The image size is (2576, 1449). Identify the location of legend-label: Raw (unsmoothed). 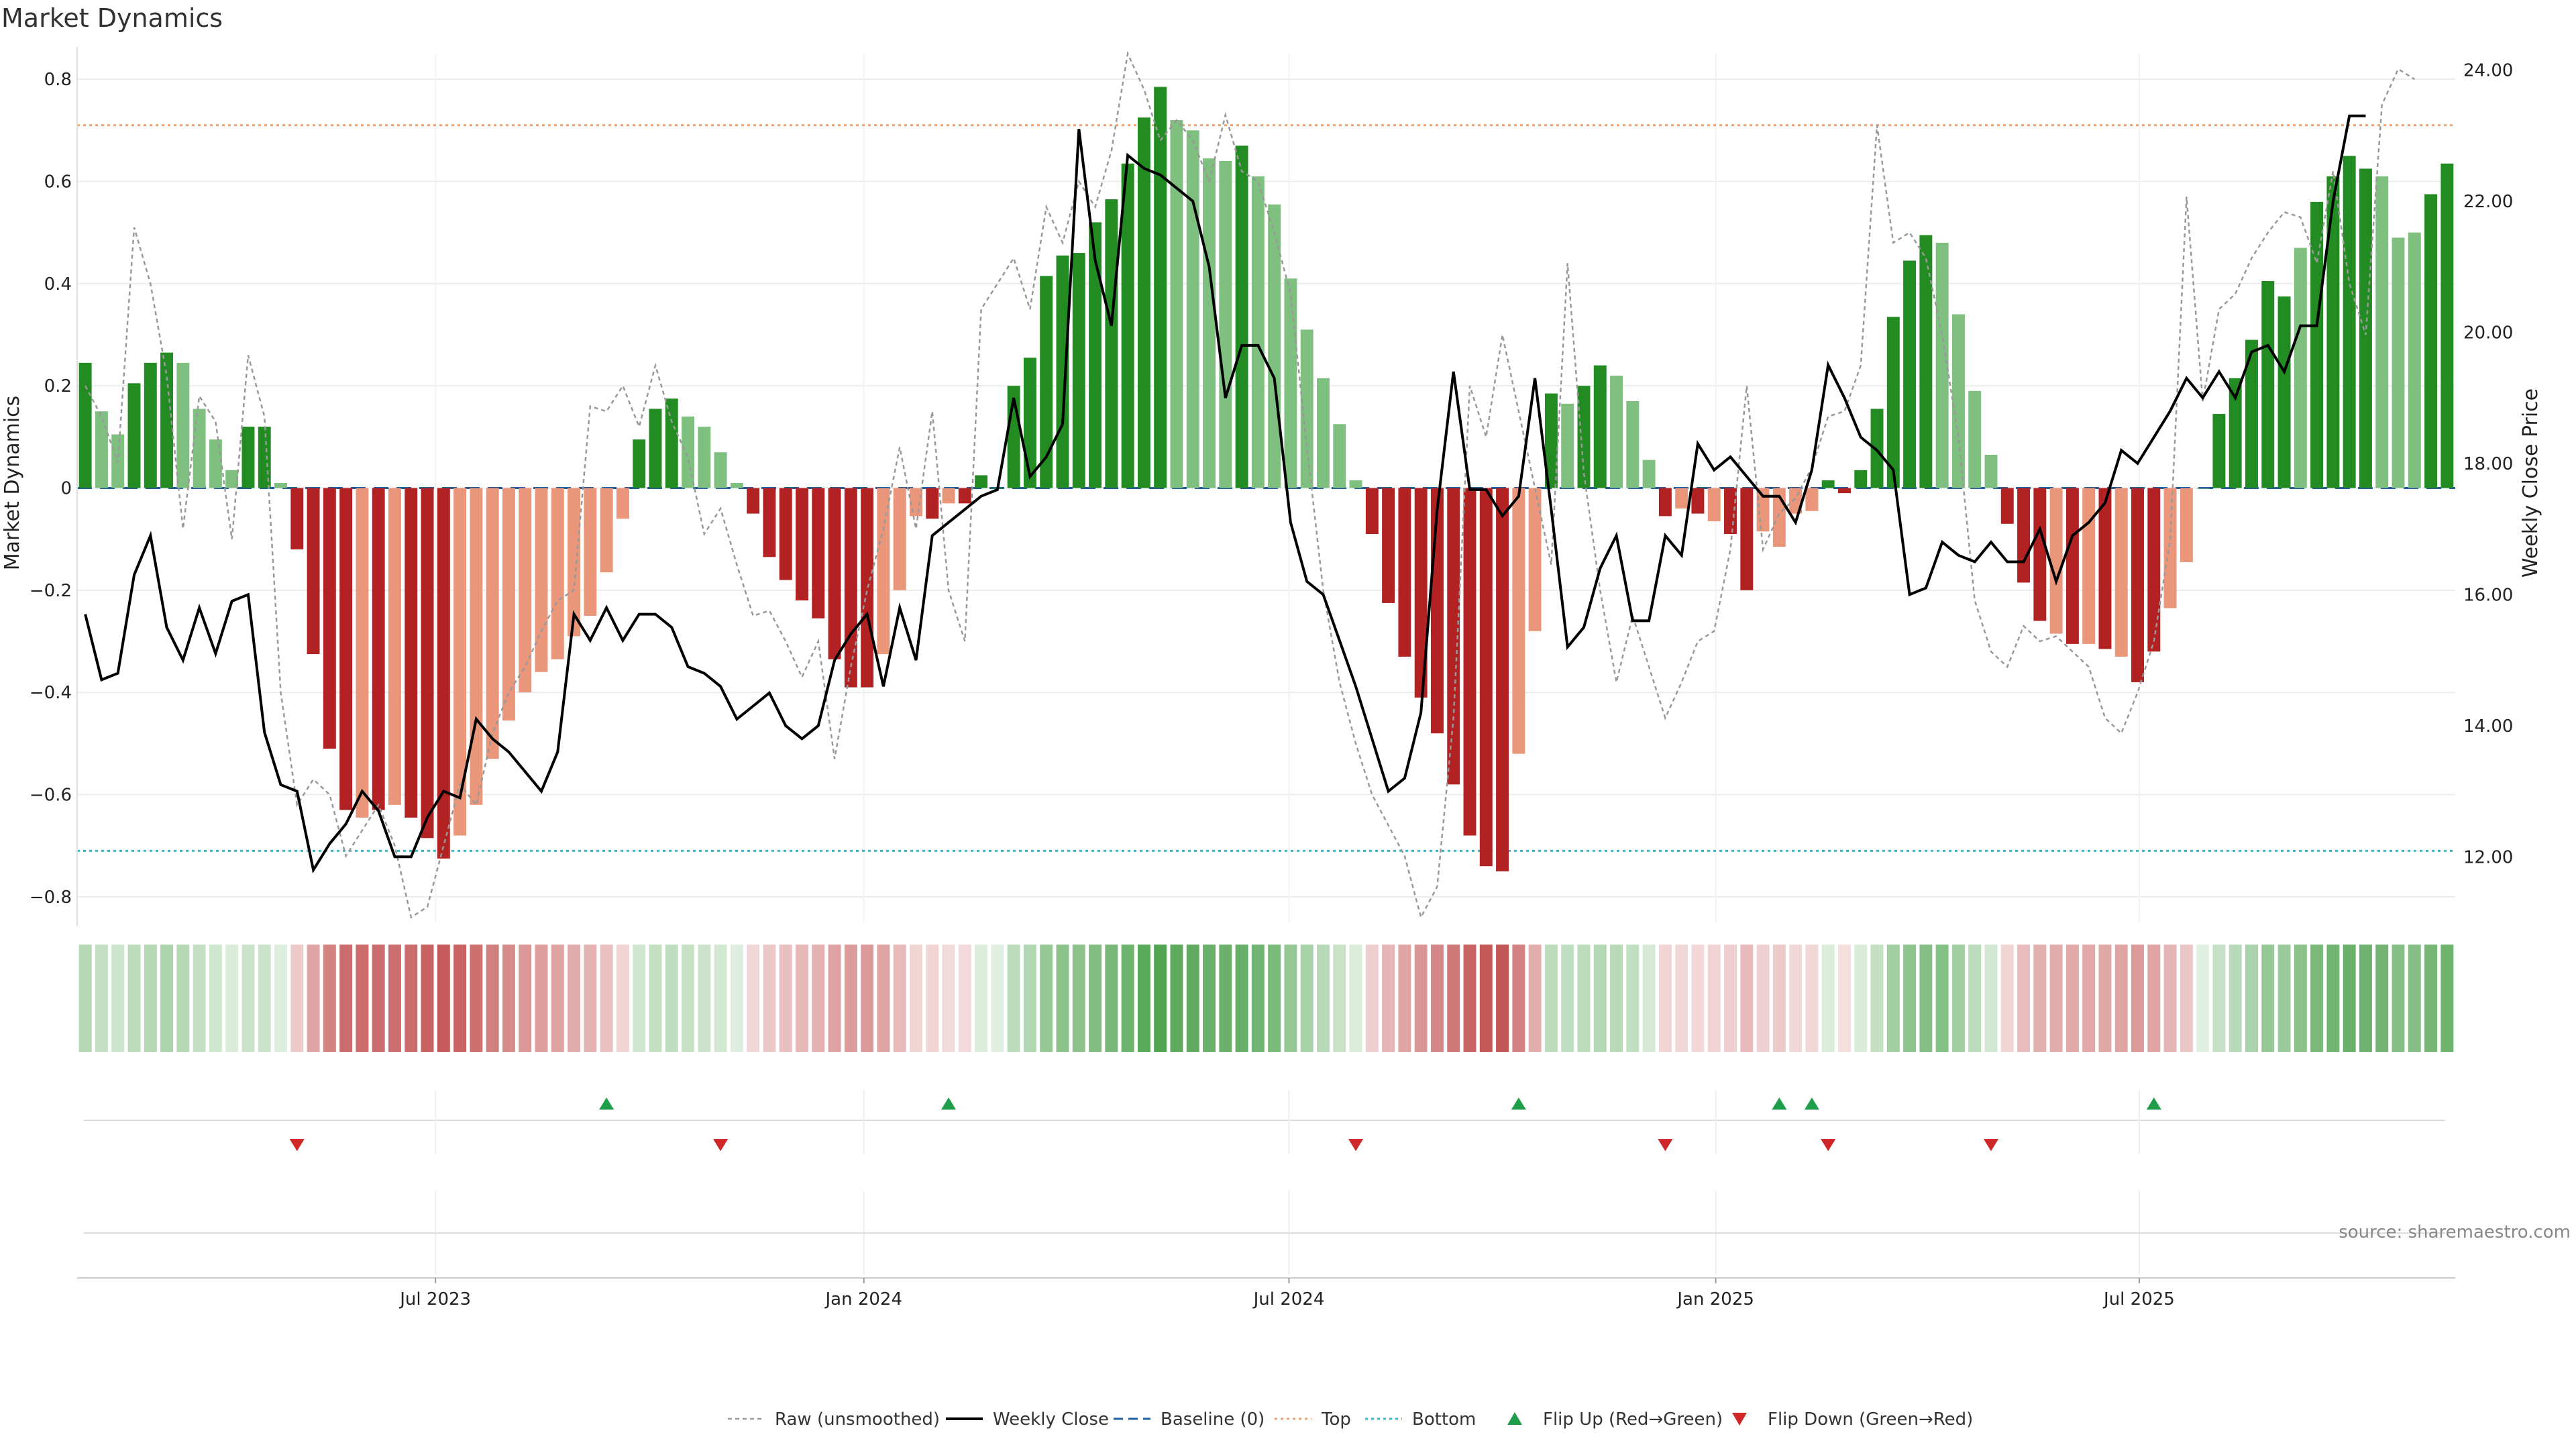
(857, 1419).